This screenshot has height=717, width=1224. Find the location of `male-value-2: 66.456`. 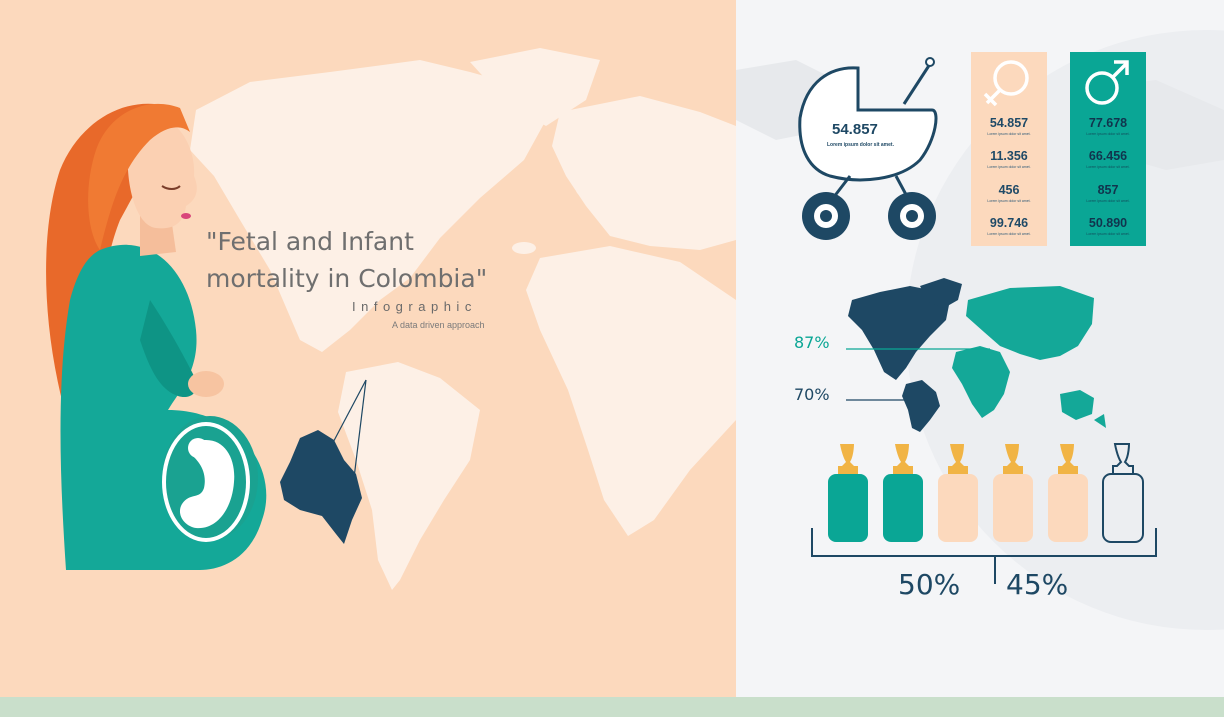

male-value-2: 66.456 is located at coordinates (1108, 156).